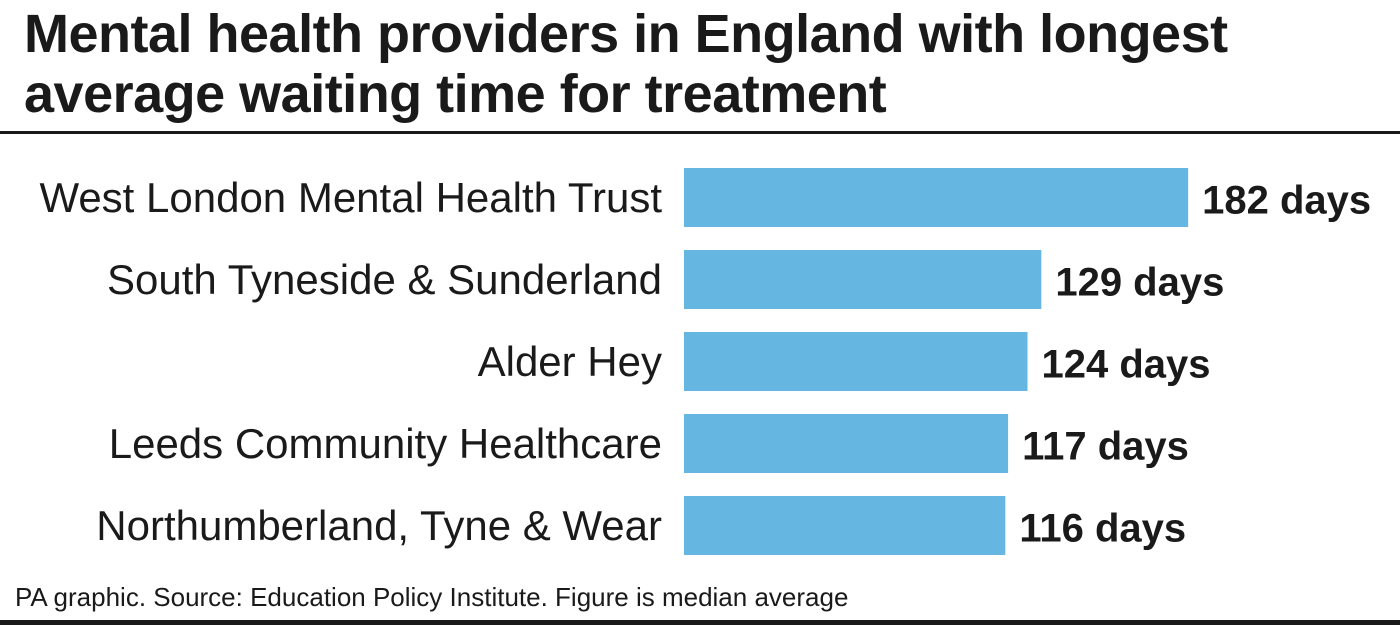 This screenshot has width=1400, height=625. Describe the element at coordinates (384, 279) in the screenshot. I see `category-label: South Tyneside & Sunderland` at that location.